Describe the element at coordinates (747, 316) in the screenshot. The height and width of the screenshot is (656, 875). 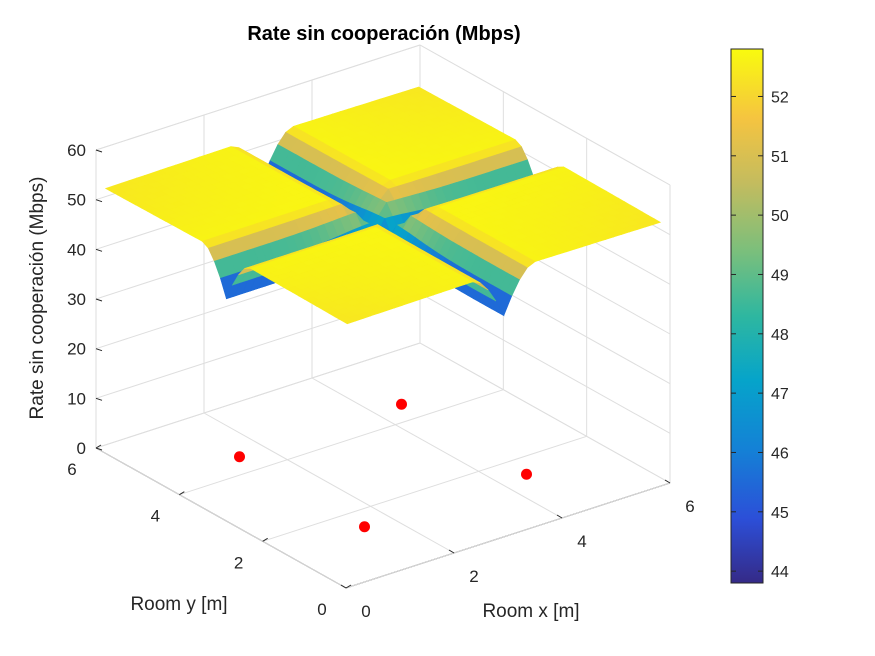
I see `colorbar-gradient` at that location.